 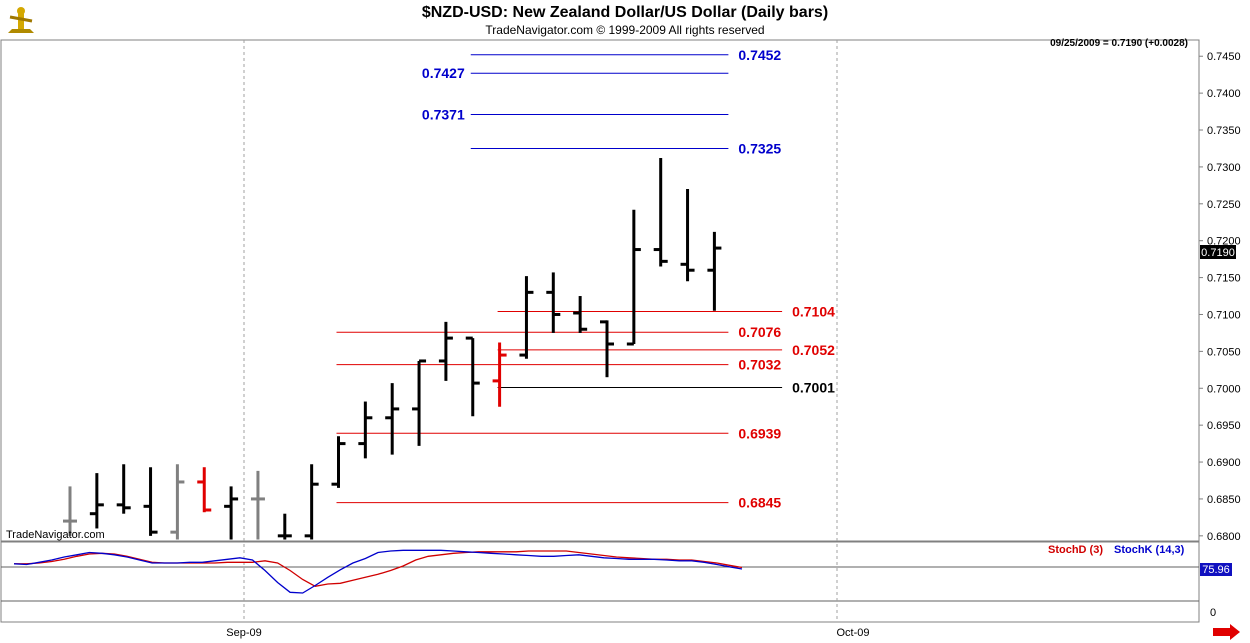 I want to click on x-tick-sep: Sep-09, so click(x=243, y=633).